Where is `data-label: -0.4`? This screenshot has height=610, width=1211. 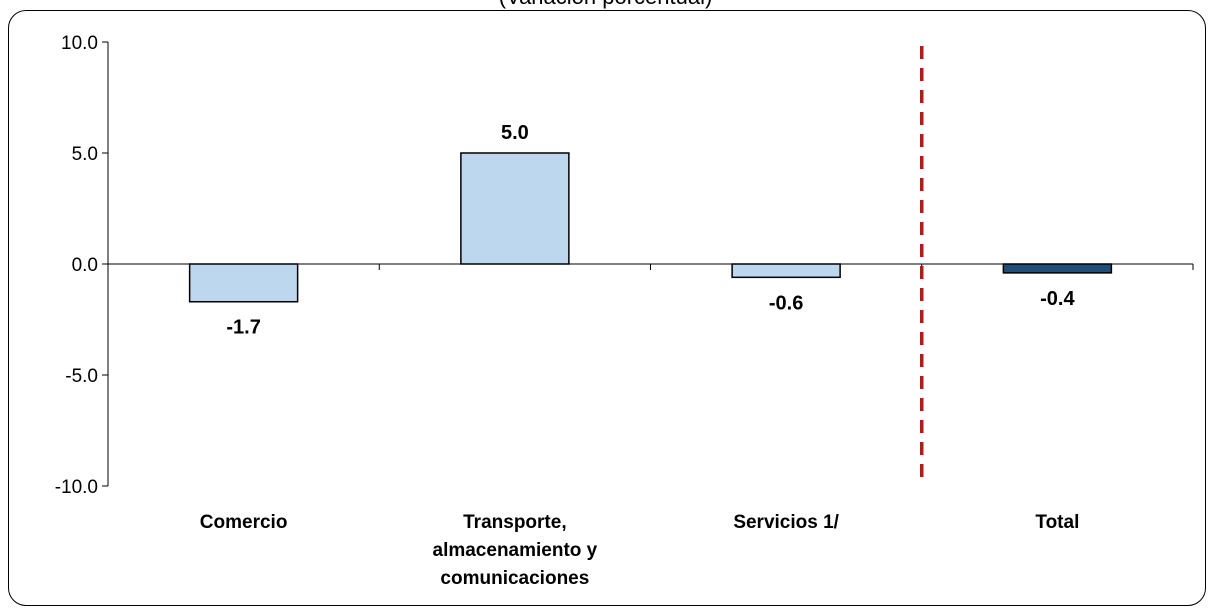
data-label: -0.4 is located at coordinates (1057, 299).